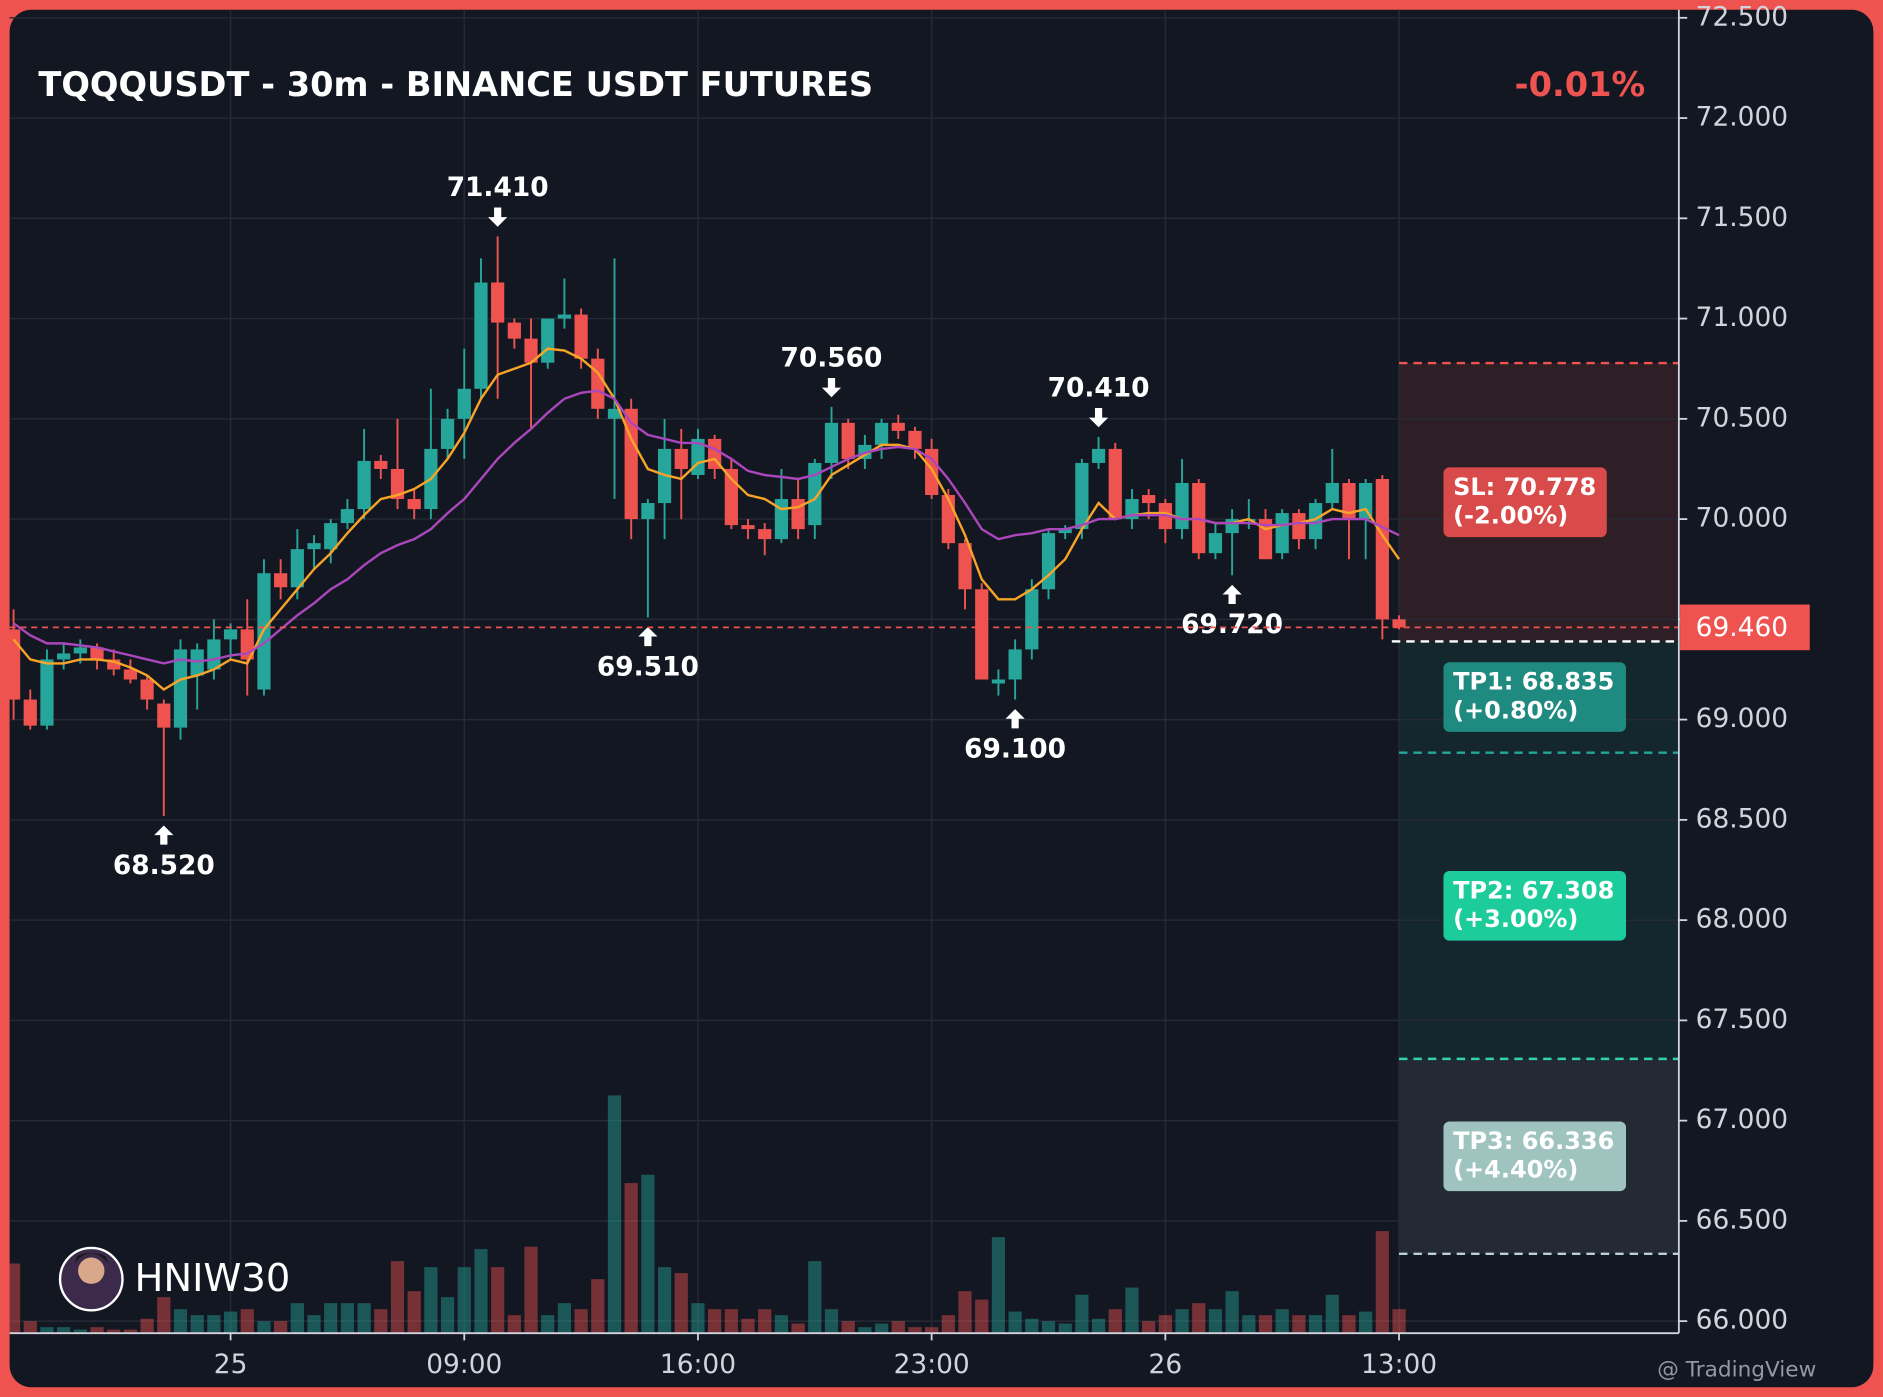 The height and width of the screenshot is (1397, 1883). I want to click on y-tick-label: 71.000, so click(1742, 317).